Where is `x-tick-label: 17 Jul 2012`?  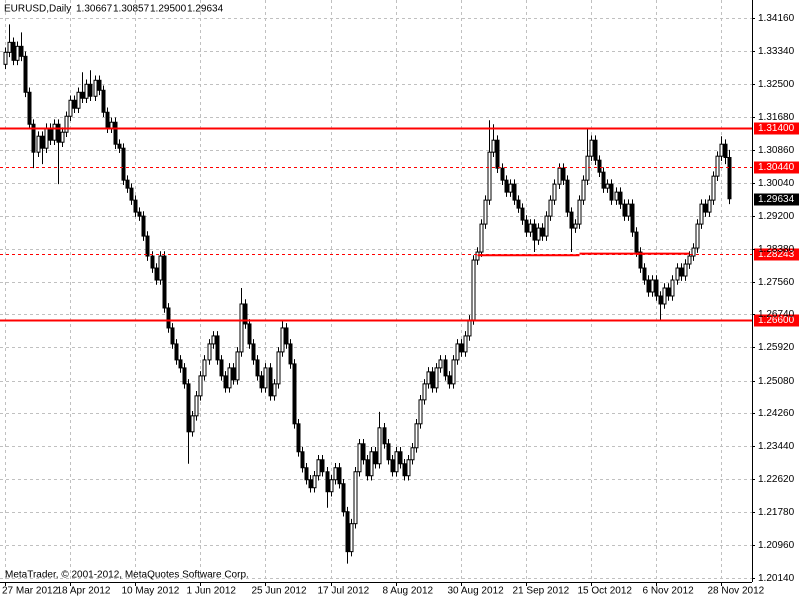 x-tick-label: 17 Jul 2012 is located at coordinates (344, 591).